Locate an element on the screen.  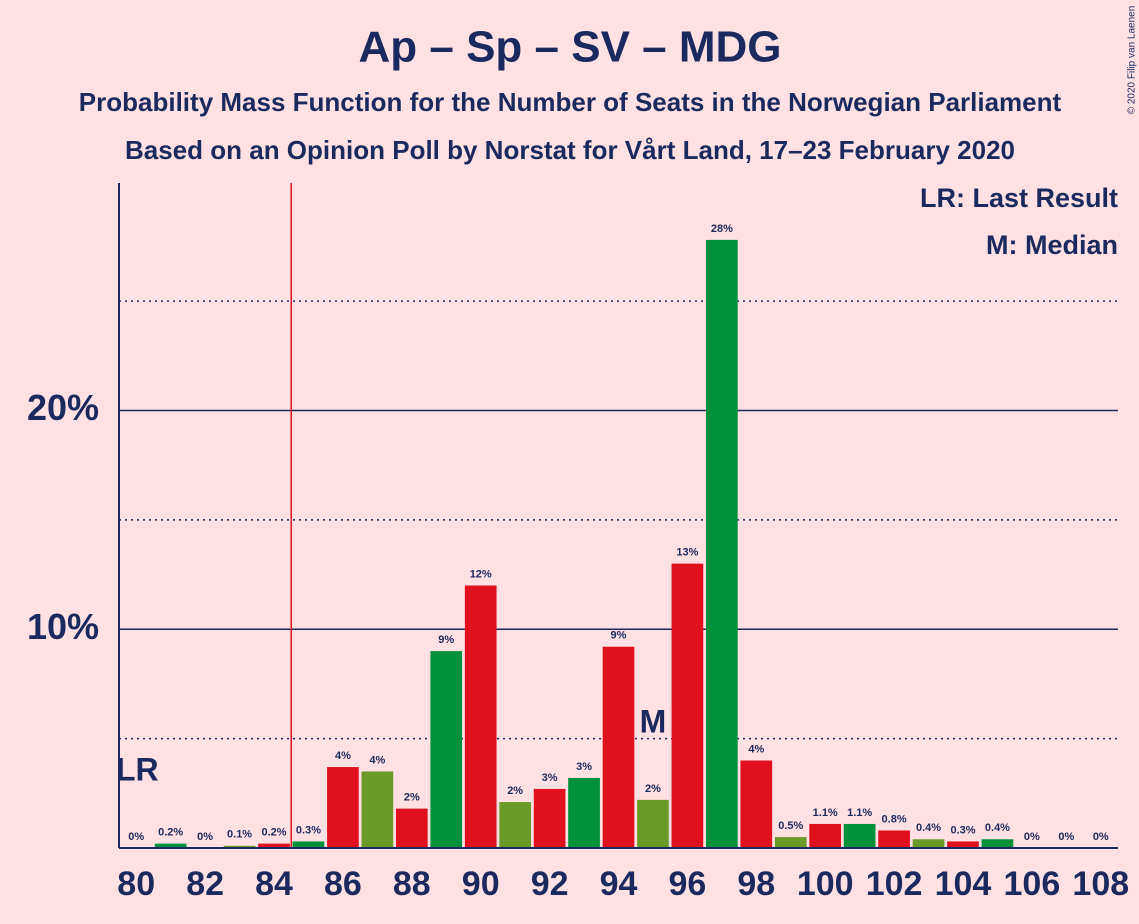
value-label: 0.8% is located at coordinates (894, 819).